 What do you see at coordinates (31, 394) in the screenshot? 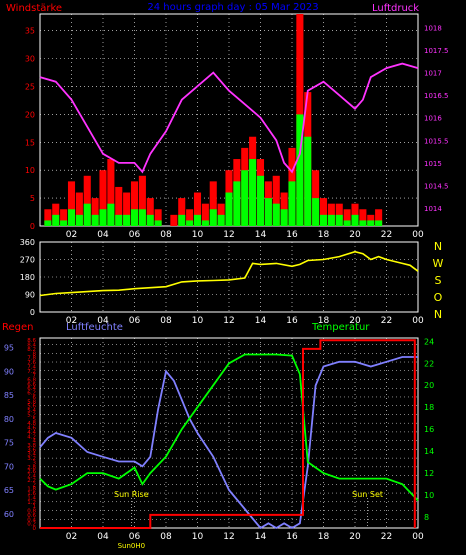
I see `rain-y-tick: 6.2` at bounding box center [31, 394].